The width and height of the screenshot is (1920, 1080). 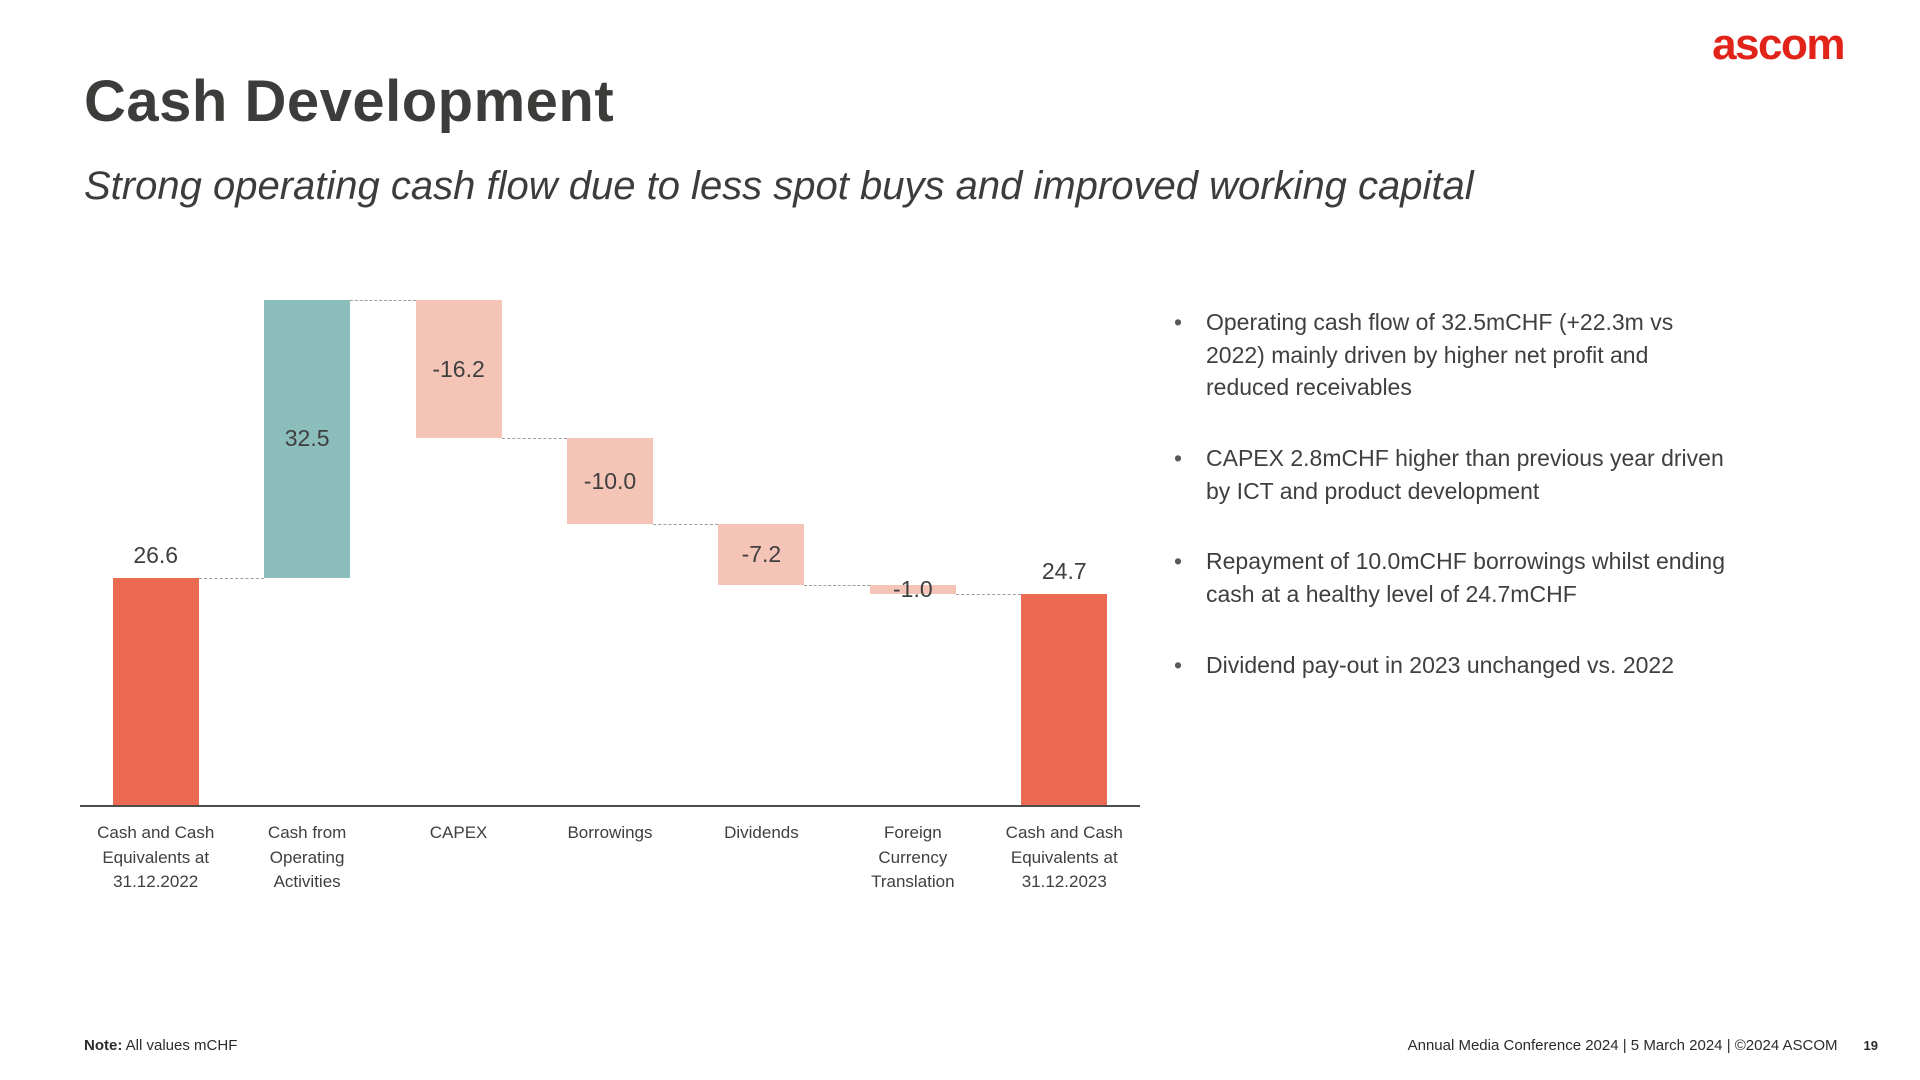 What do you see at coordinates (156, 857) in the screenshot?
I see `category-label: Cash and Cash Equivalents at 31.12.2022` at bounding box center [156, 857].